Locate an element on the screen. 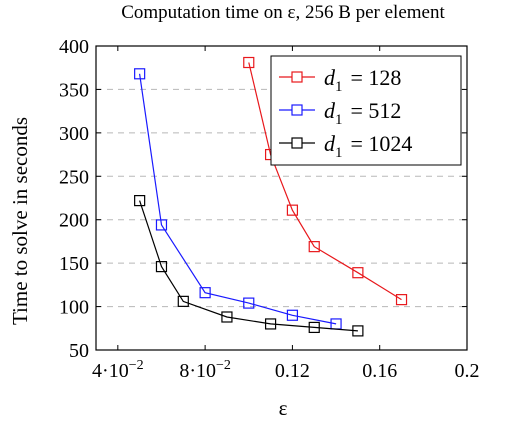  x-tick-label: 0.12 is located at coordinates (292, 371).